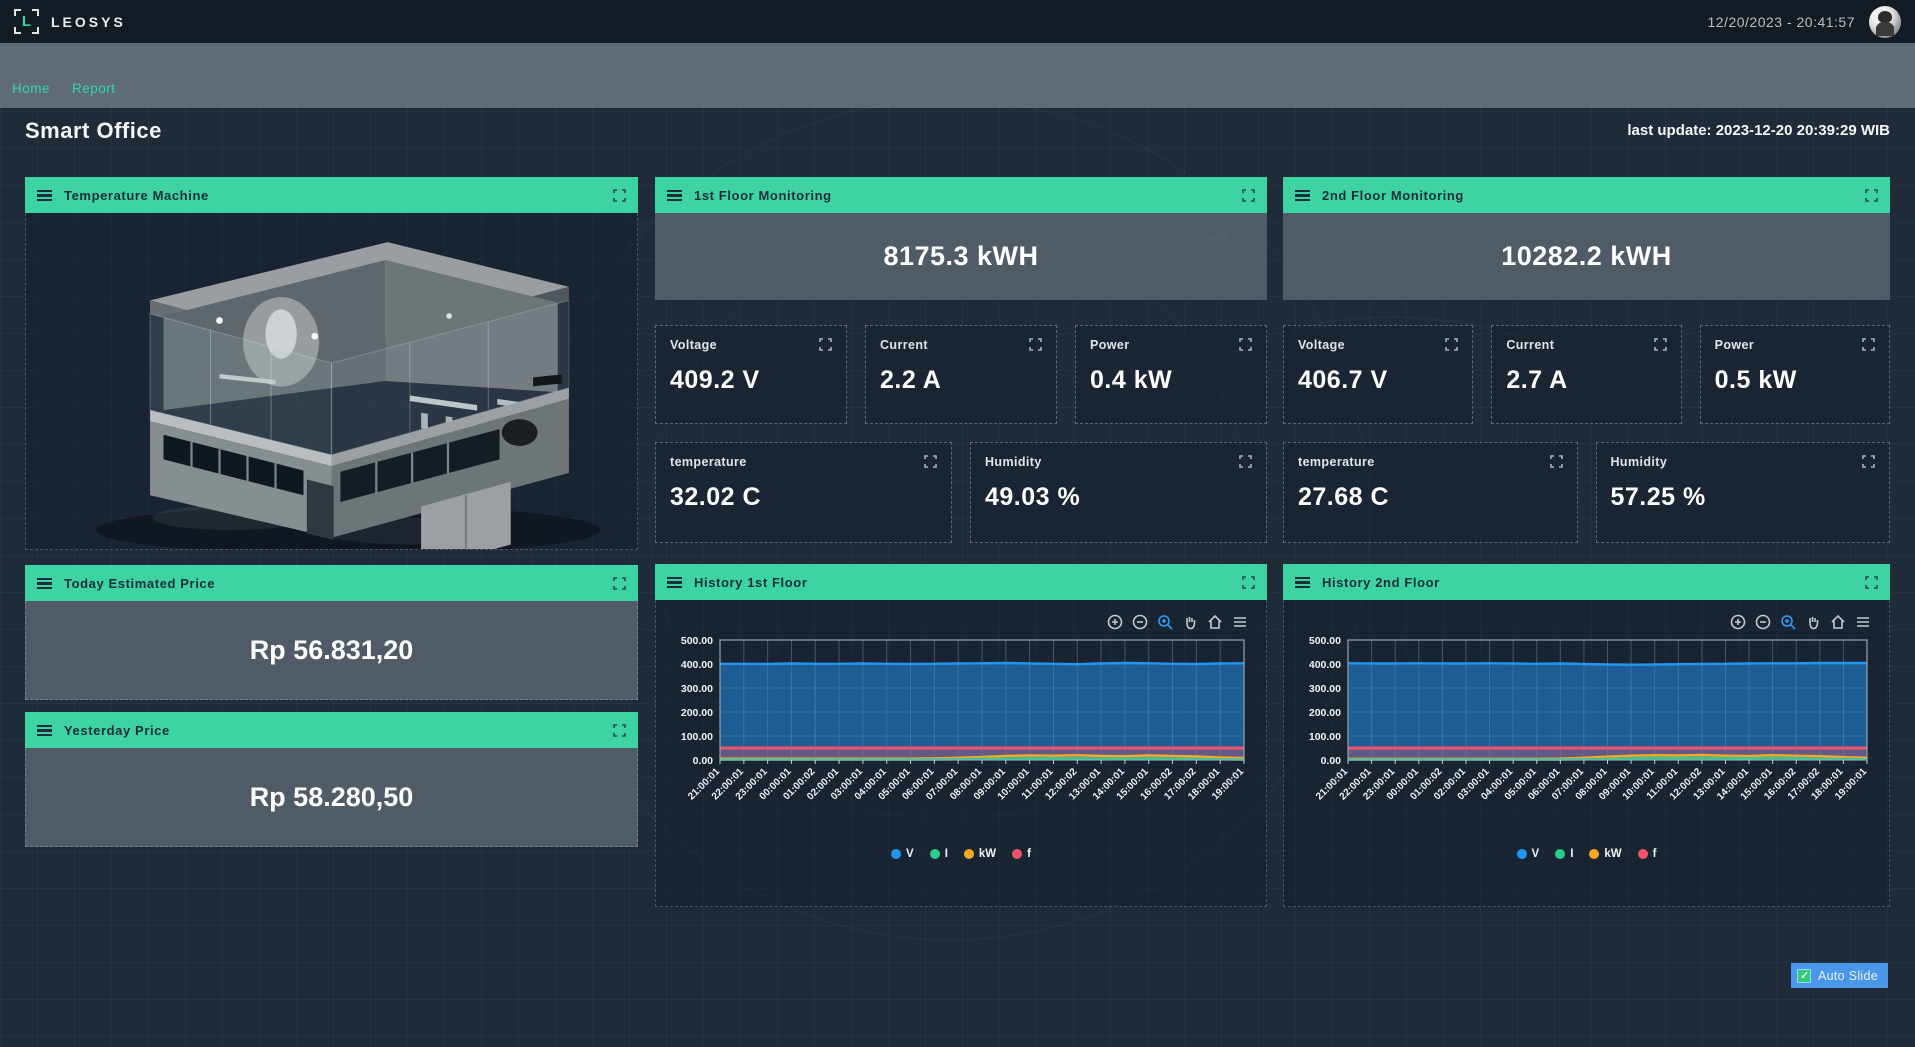 The image size is (1915, 1047). I want to click on tile-current: Current 2.7 A, so click(1586, 374).